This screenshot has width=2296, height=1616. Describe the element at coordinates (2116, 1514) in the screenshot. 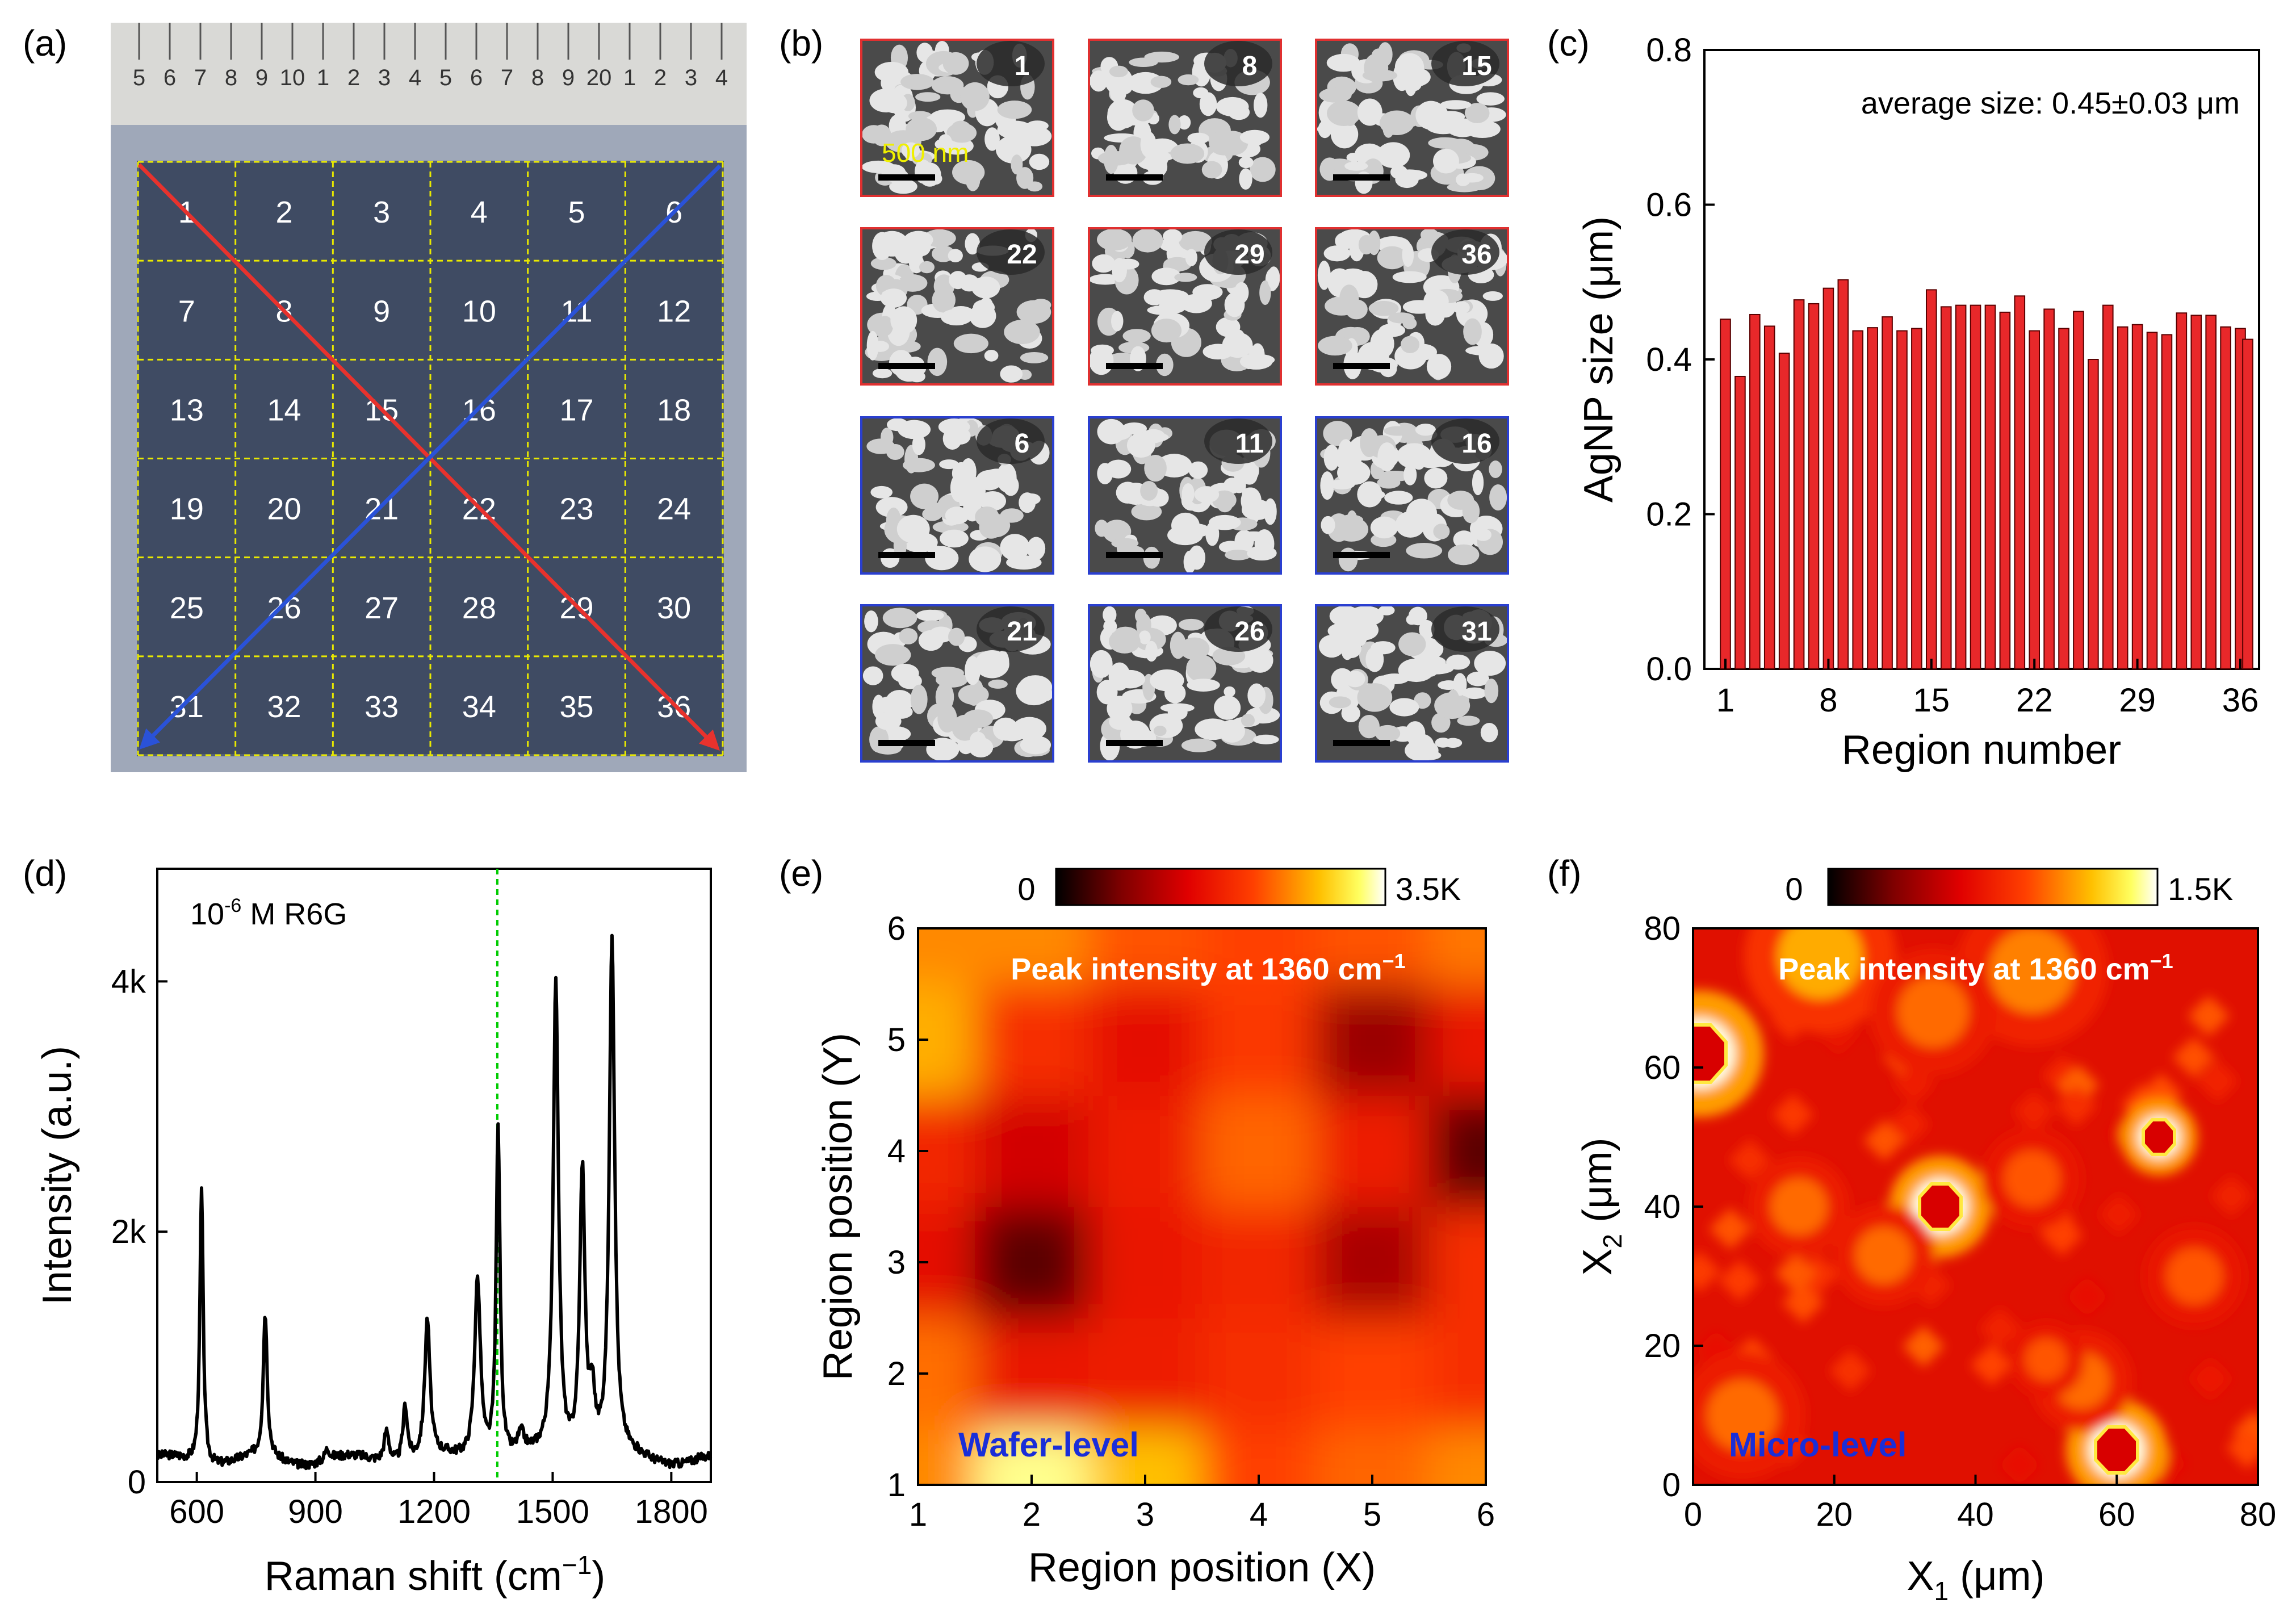

I see `x-tick-label: 60` at that location.